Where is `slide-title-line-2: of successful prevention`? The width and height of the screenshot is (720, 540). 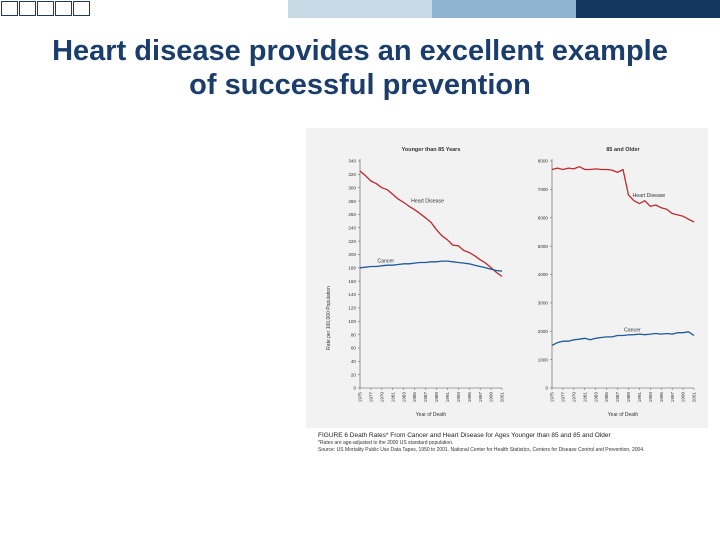 slide-title-line-2: of successful prevention is located at coordinates (360, 85).